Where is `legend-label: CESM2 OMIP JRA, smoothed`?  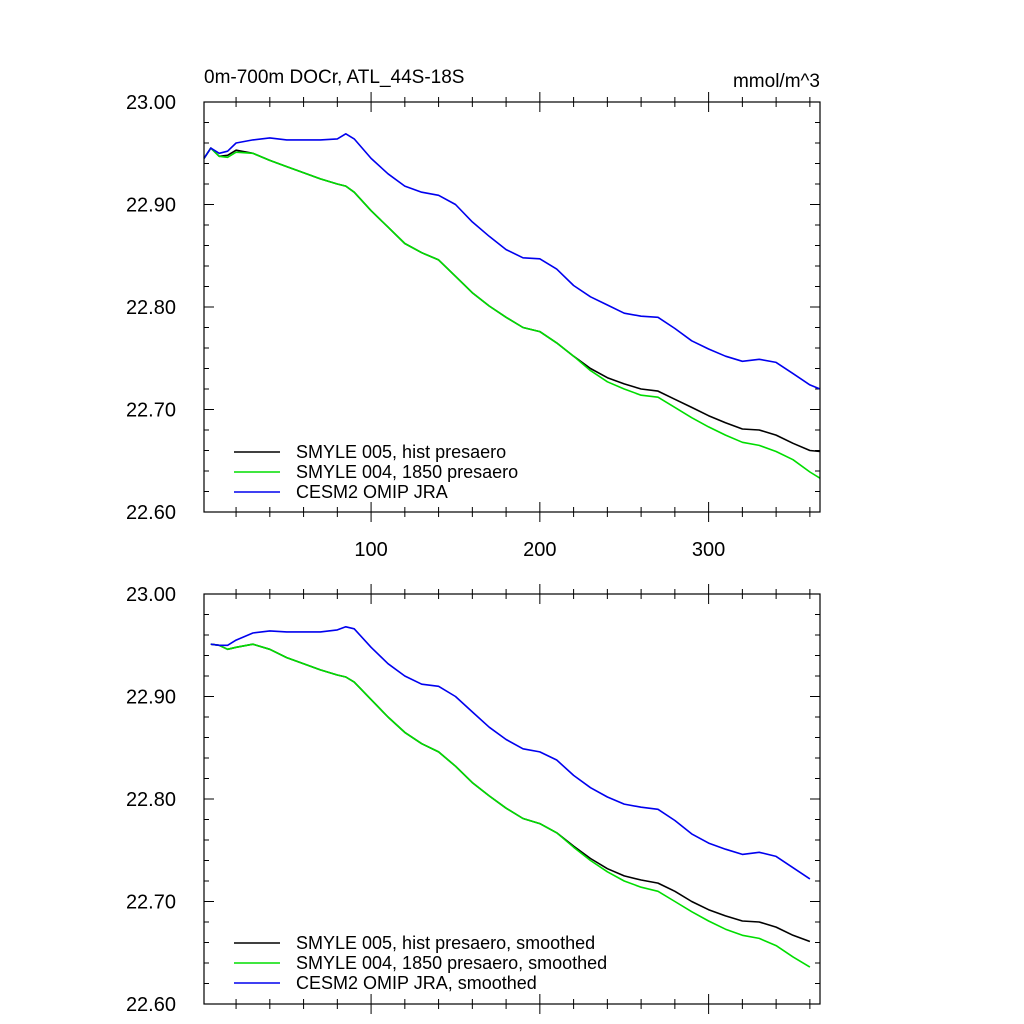
legend-label: CESM2 OMIP JRA, smoothed is located at coordinates (416, 983).